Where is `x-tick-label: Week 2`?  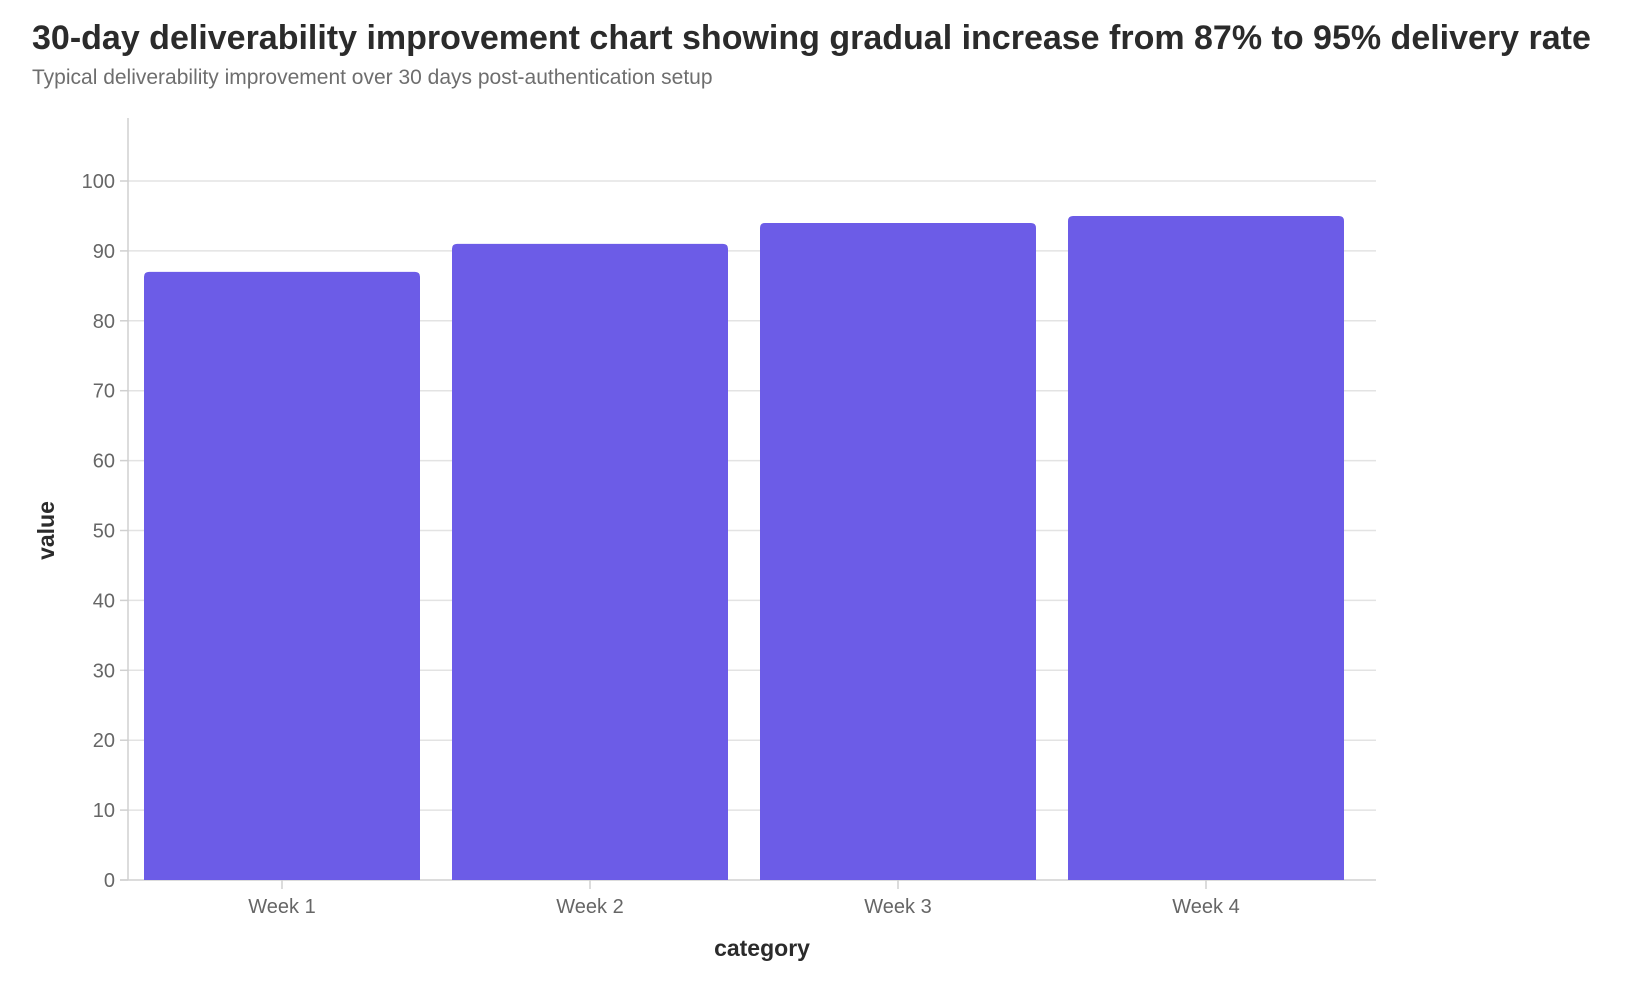 x-tick-label: Week 2 is located at coordinates (589, 907).